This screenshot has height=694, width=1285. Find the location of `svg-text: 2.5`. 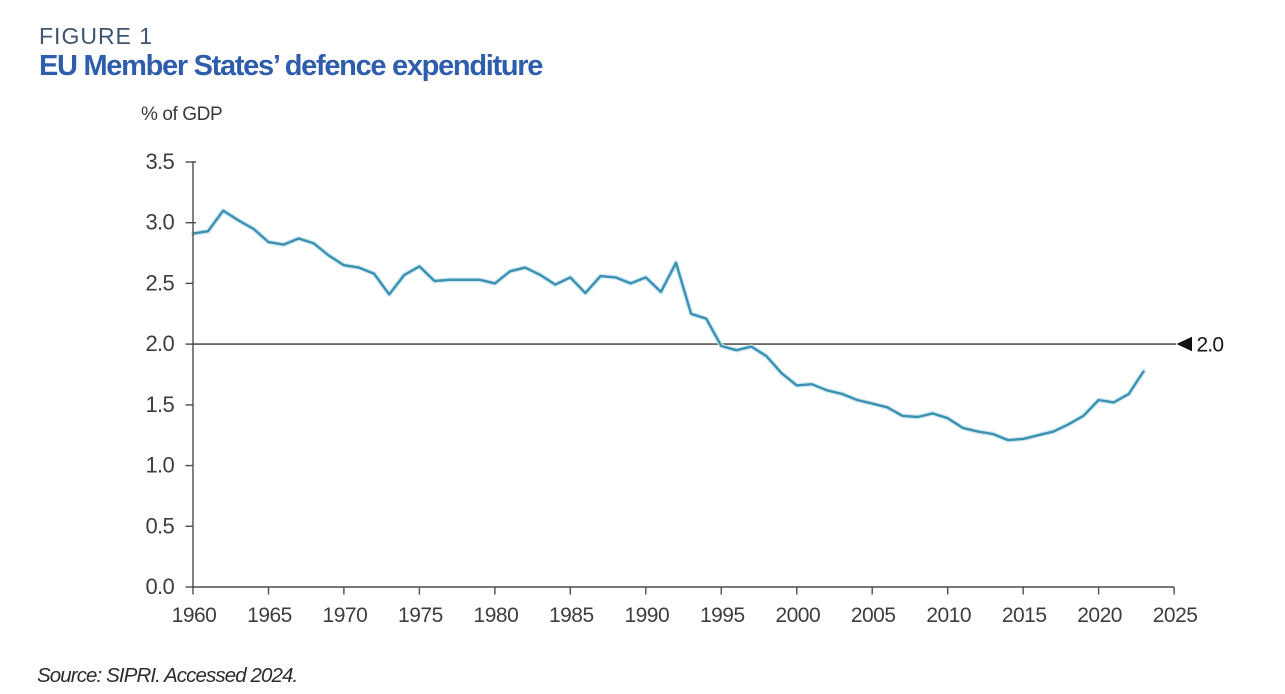

svg-text: 2.5 is located at coordinates (160, 282).